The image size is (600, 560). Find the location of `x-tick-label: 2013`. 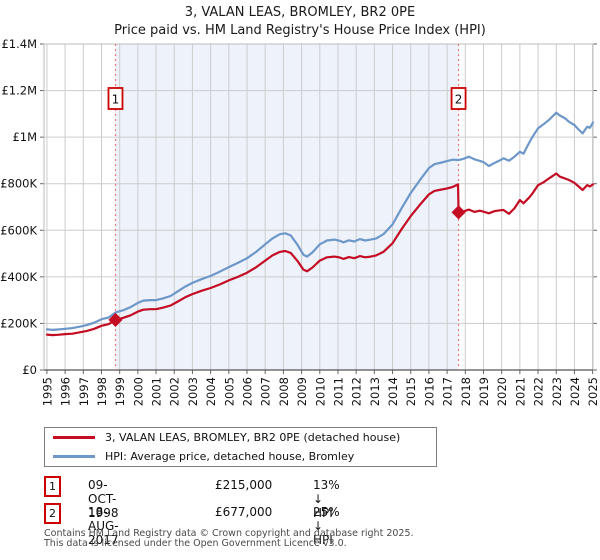

x-tick-label: 2013 is located at coordinates (375, 391).